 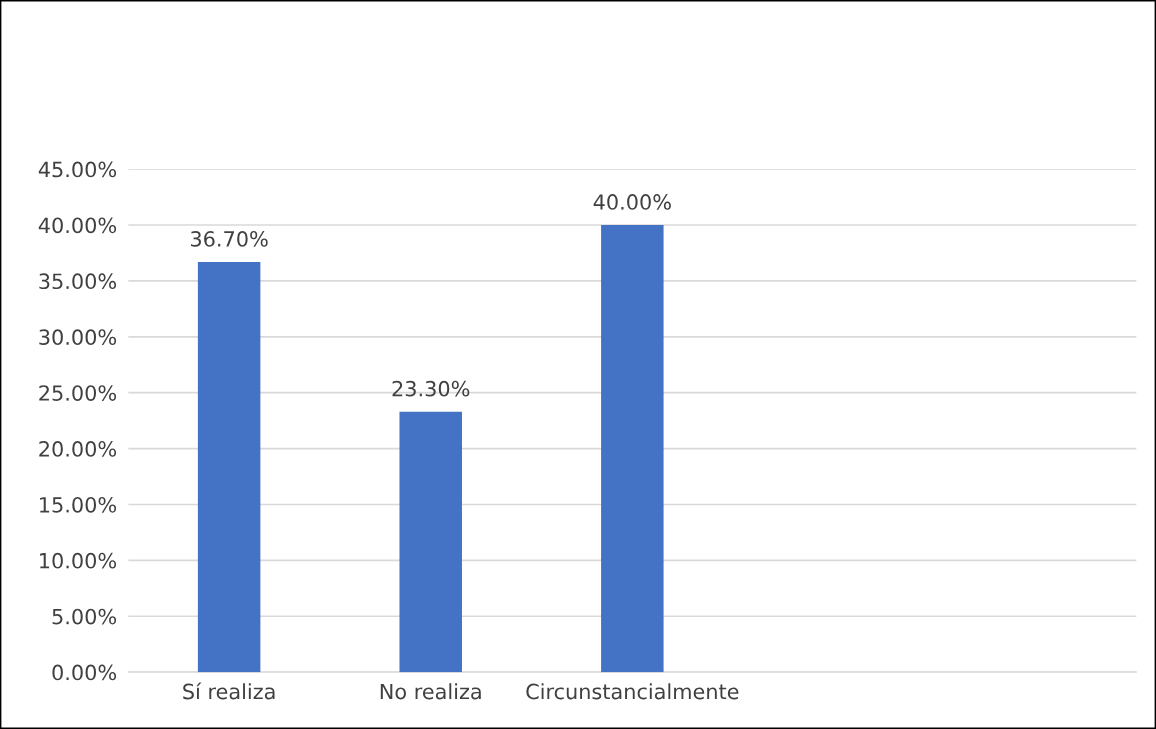 What do you see at coordinates (229, 691) in the screenshot?
I see `x-tick-label: Sí realiza` at bounding box center [229, 691].